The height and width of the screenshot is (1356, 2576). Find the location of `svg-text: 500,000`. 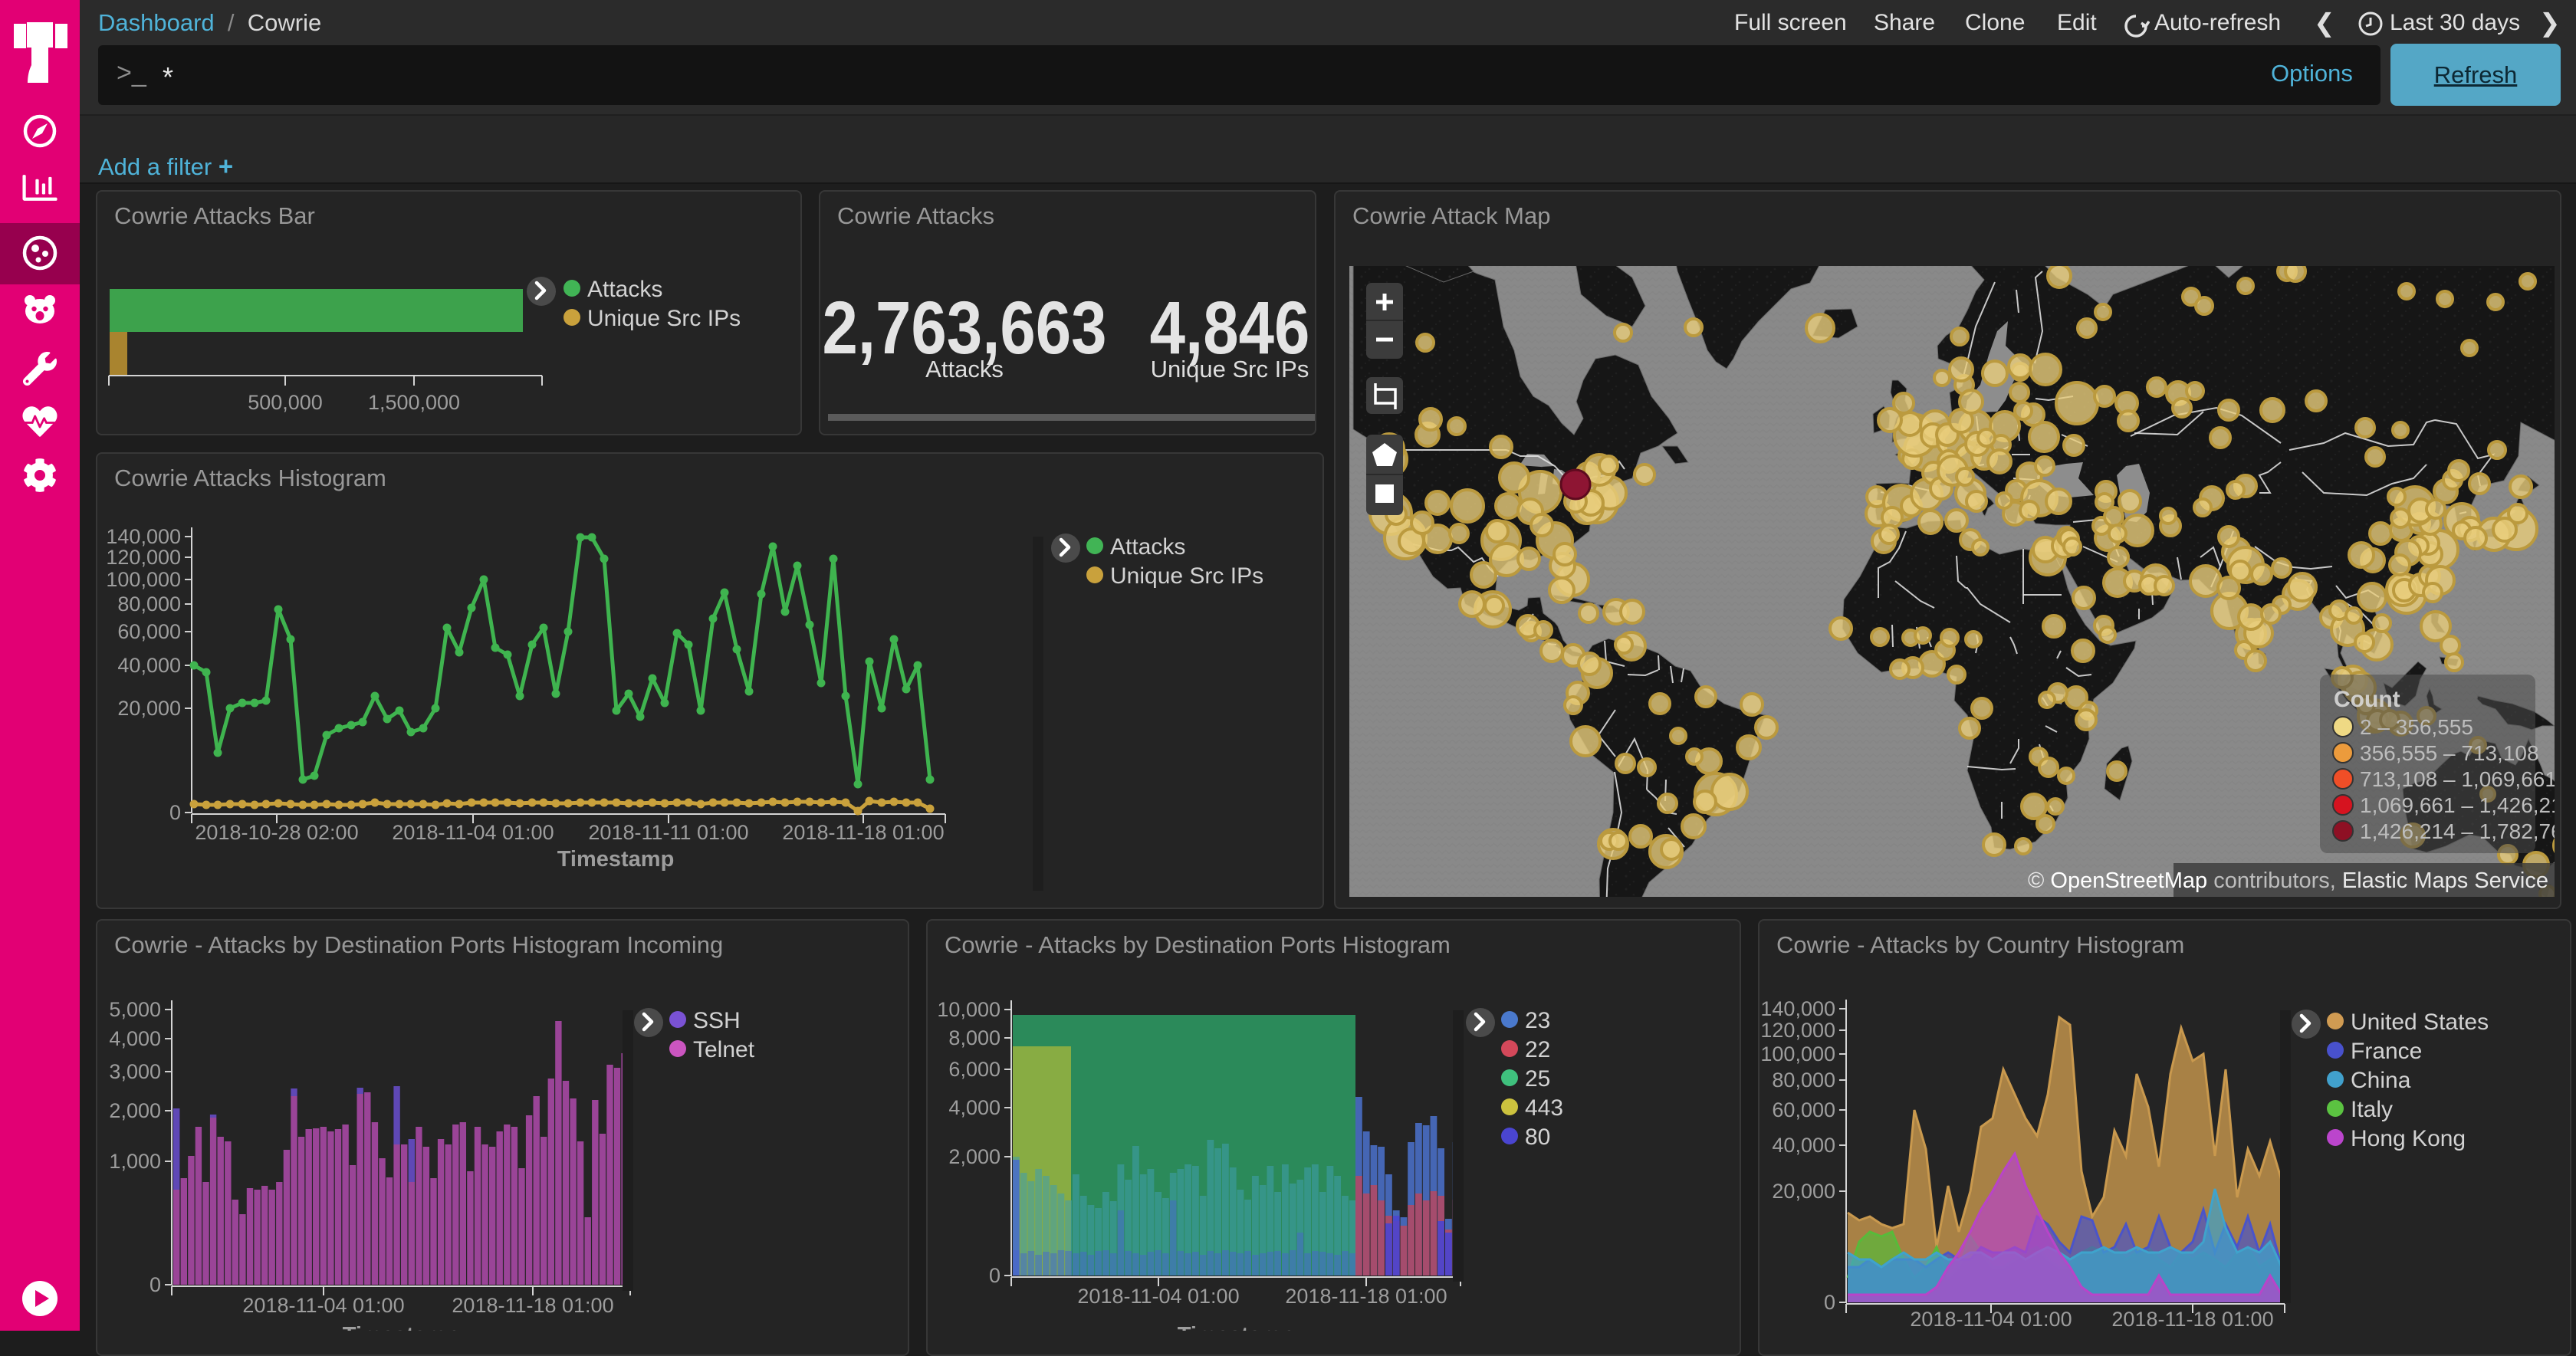

svg-text: 500,000 is located at coordinates (285, 402).